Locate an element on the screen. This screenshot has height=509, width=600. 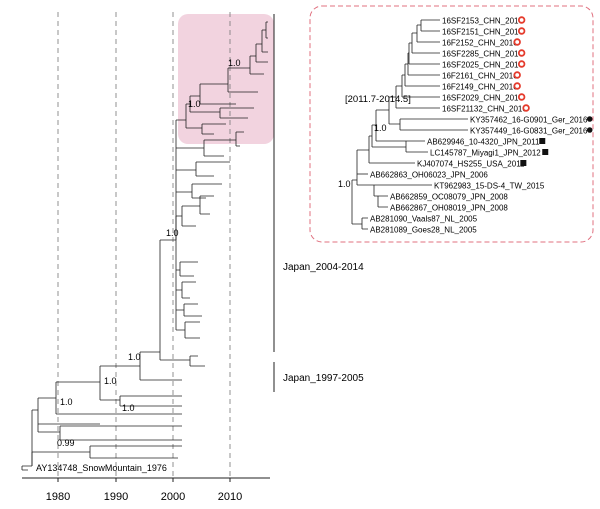
inset-support-a: 1.0 is located at coordinates (380, 128).